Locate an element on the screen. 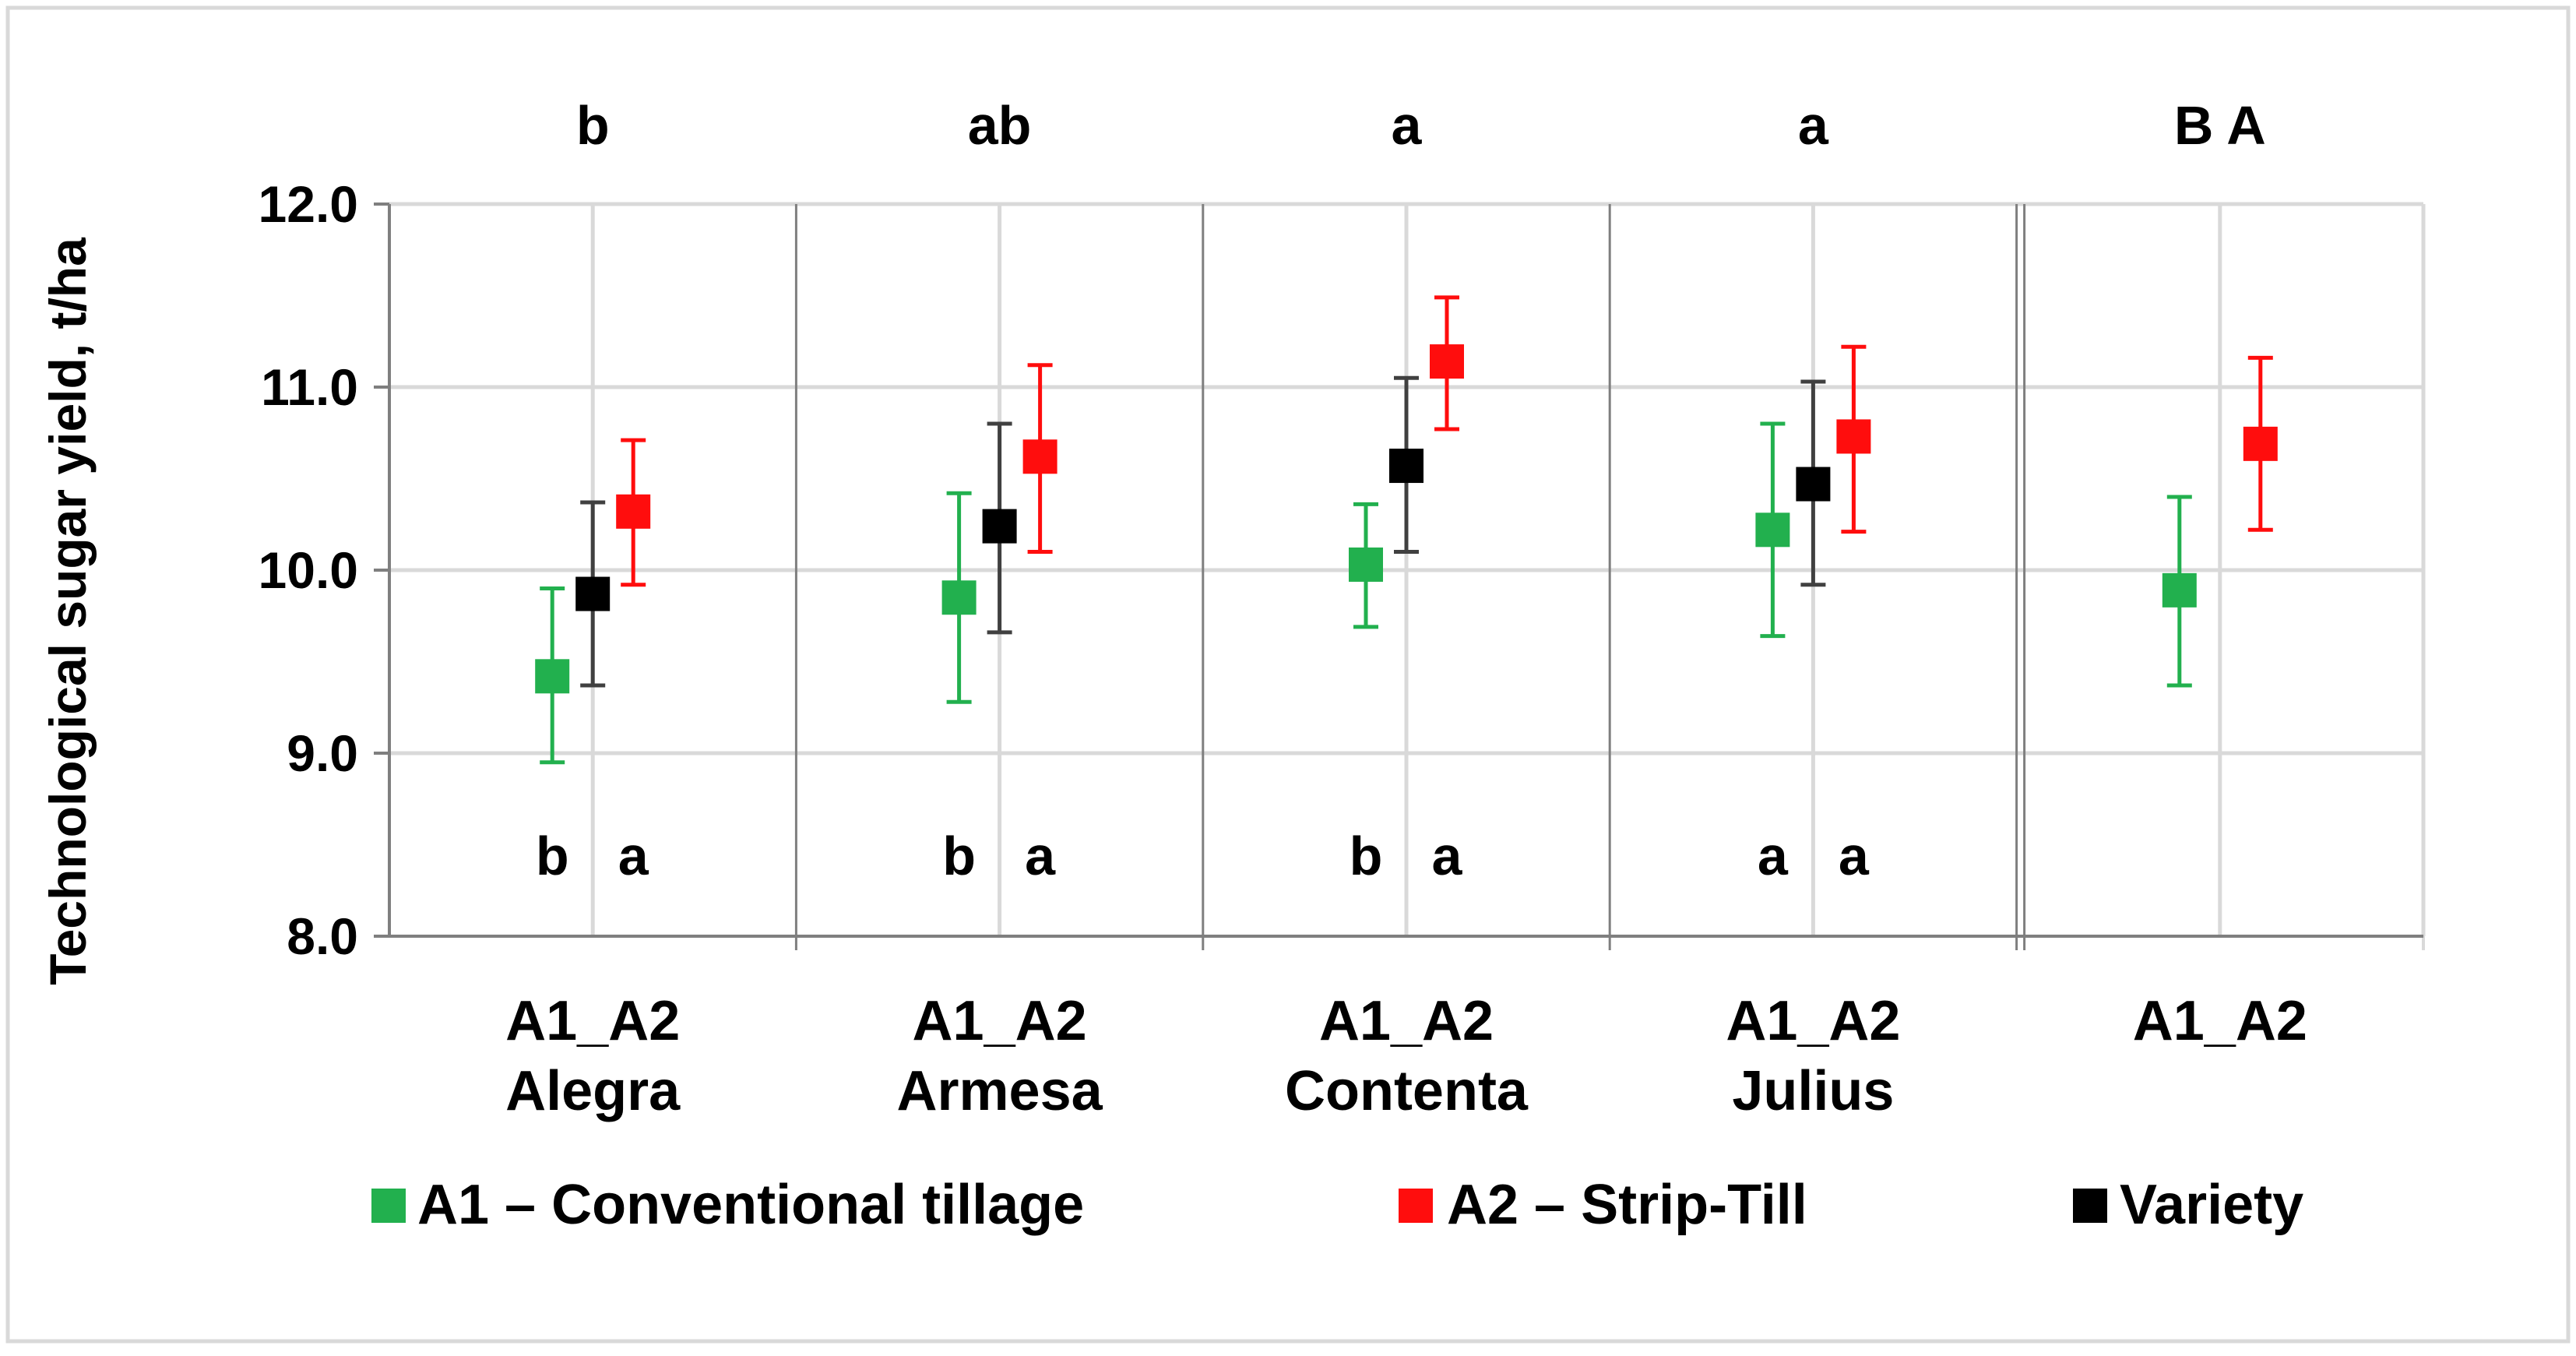  top-letter: B A is located at coordinates (2220, 125).